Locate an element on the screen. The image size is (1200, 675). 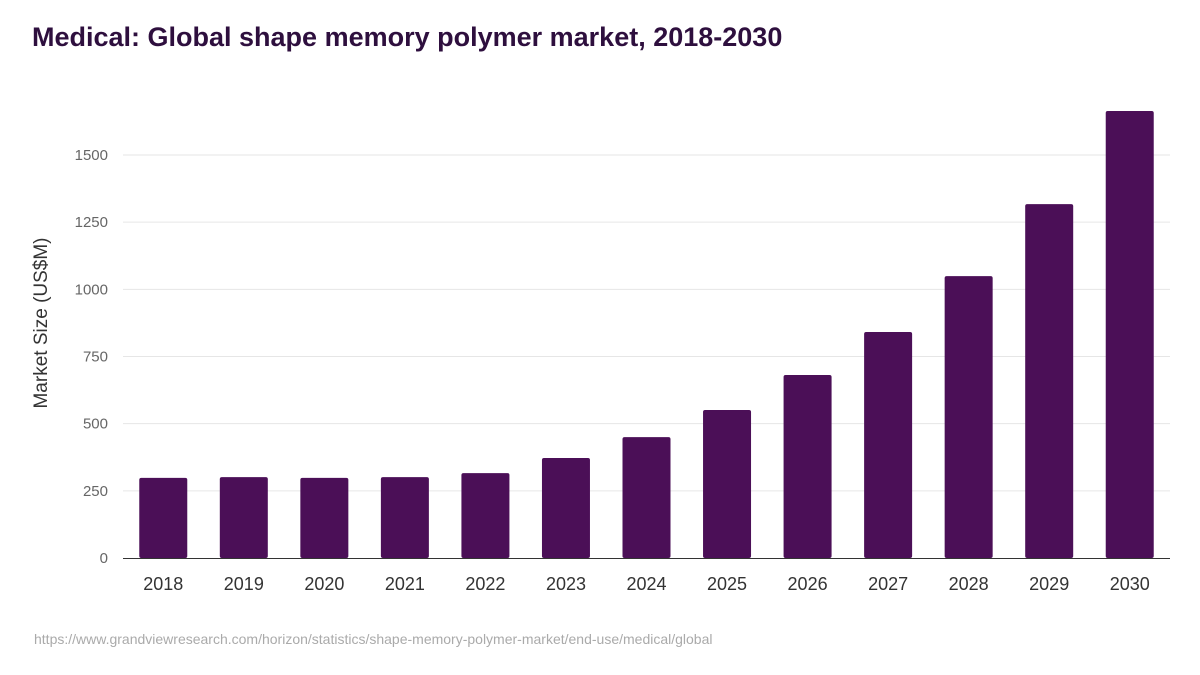
x-tick-label: 2028 is located at coordinates (969, 584).